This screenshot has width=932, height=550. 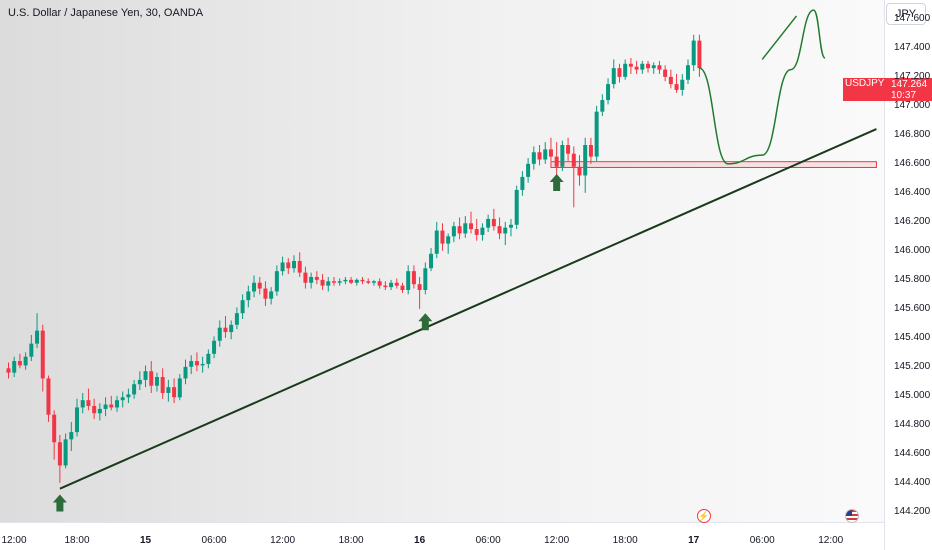 What do you see at coordinates (852, 516) in the screenshot?
I see `us-flag-icon` at bounding box center [852, 516].